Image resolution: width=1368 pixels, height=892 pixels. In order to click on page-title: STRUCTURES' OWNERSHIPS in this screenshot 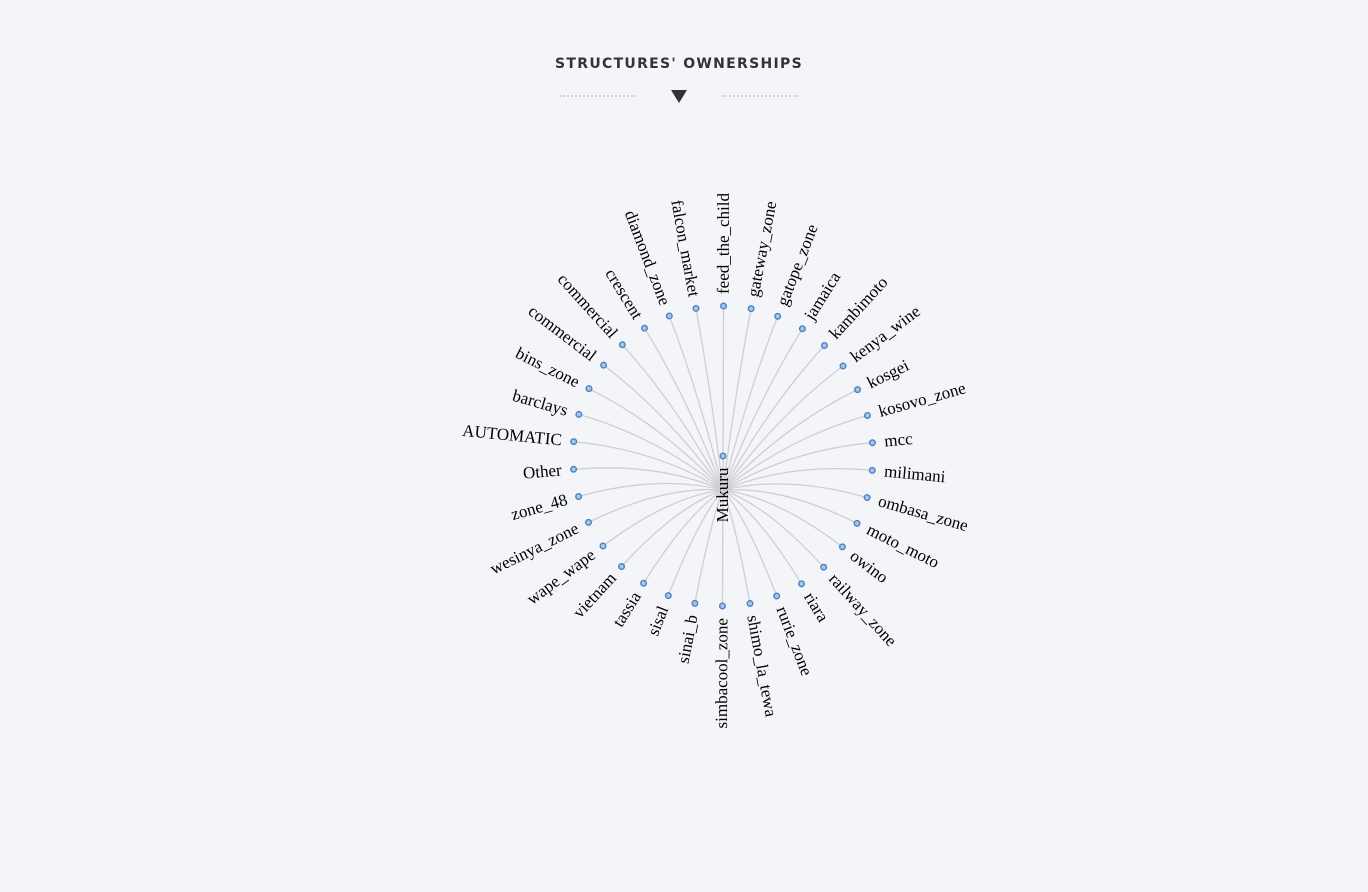, I will do `click(679, 64)`.